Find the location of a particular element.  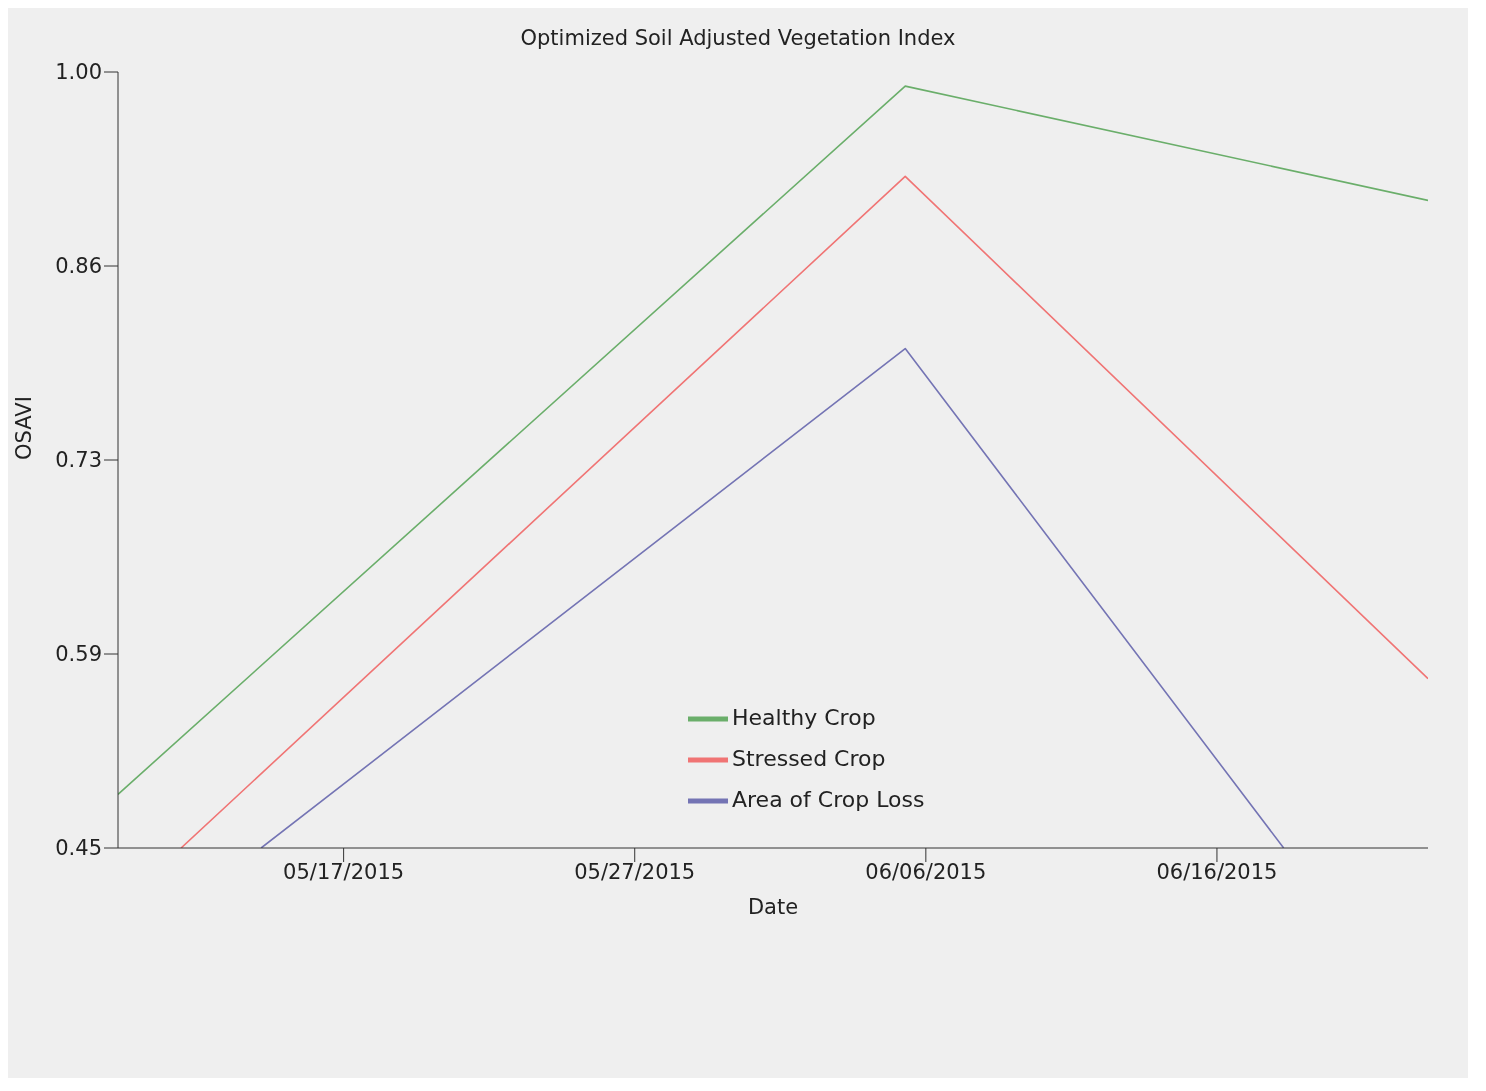

y-axis-title: OSAVI is located at coordinates (24, 428).